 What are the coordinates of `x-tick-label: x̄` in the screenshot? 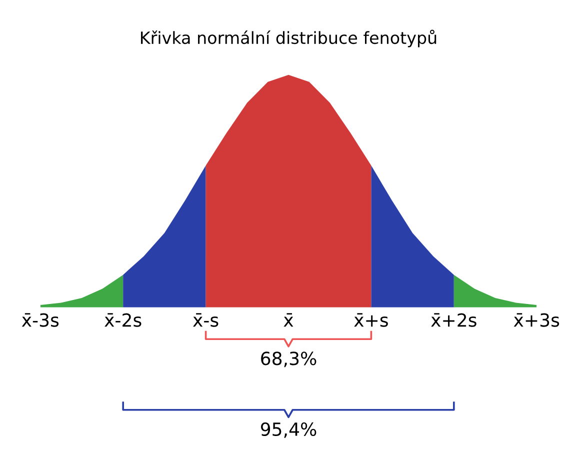 It's located at (289, 320).